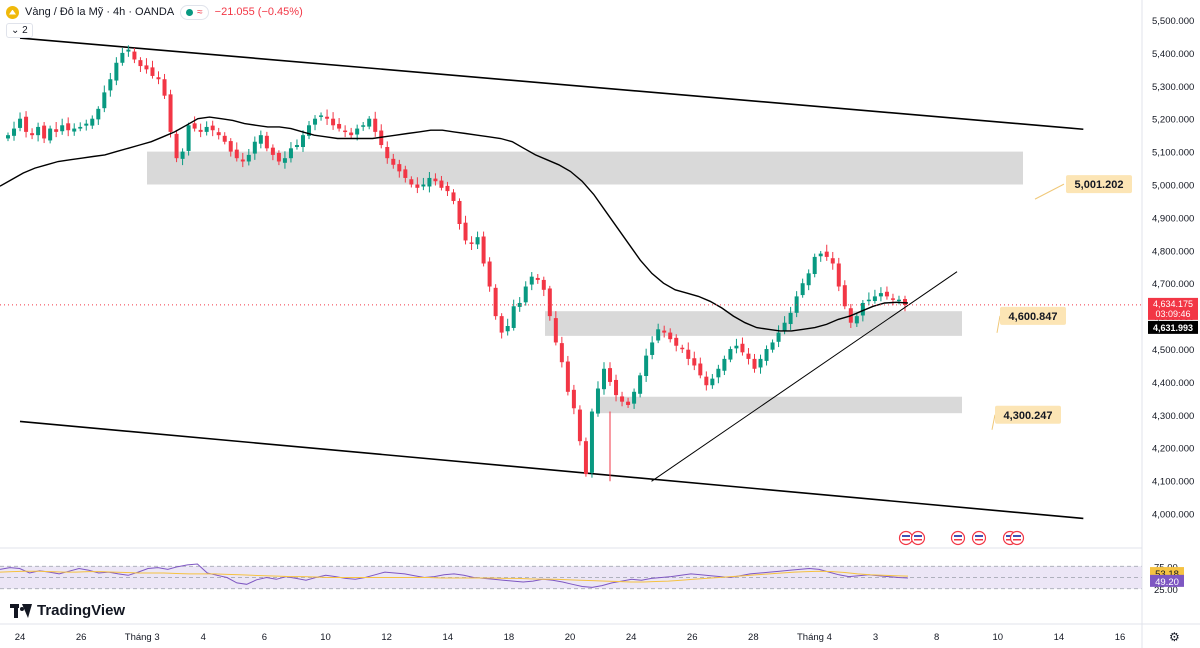  Describe the element at coordinates (21, 610) in the screenshot. I see `tradingview-logo-icon` at that location.